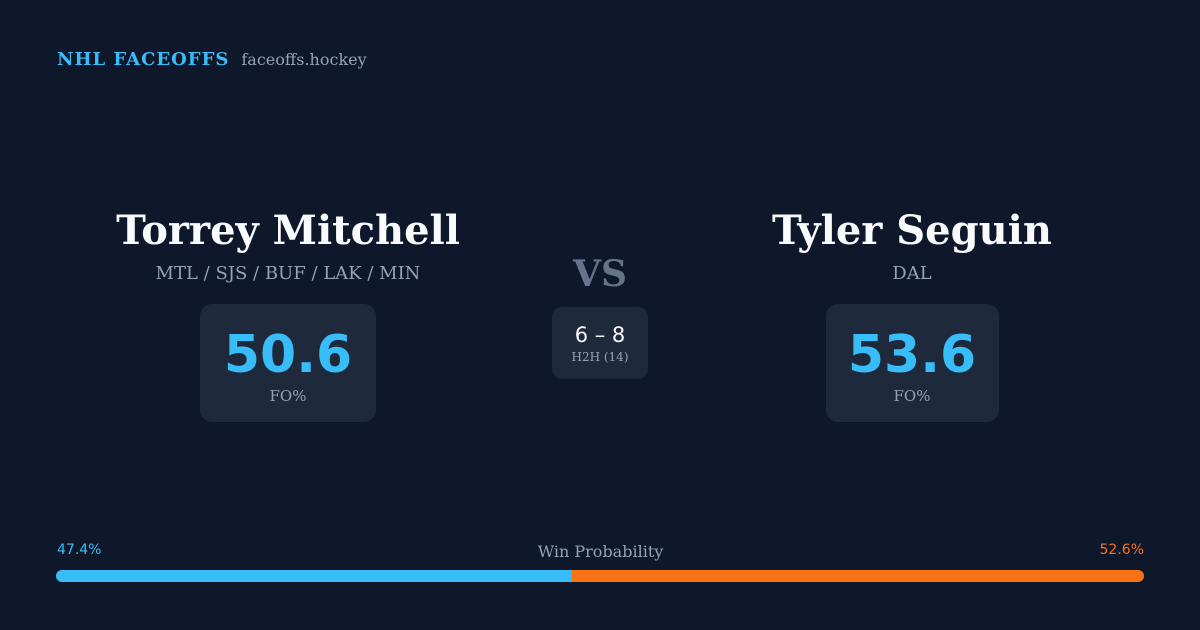 The image size is (1200, 630). What do you see at coordinates (912, 396) in the screenshot?
I see `fo-label-right: FO%` at bounding box center [912, 396].